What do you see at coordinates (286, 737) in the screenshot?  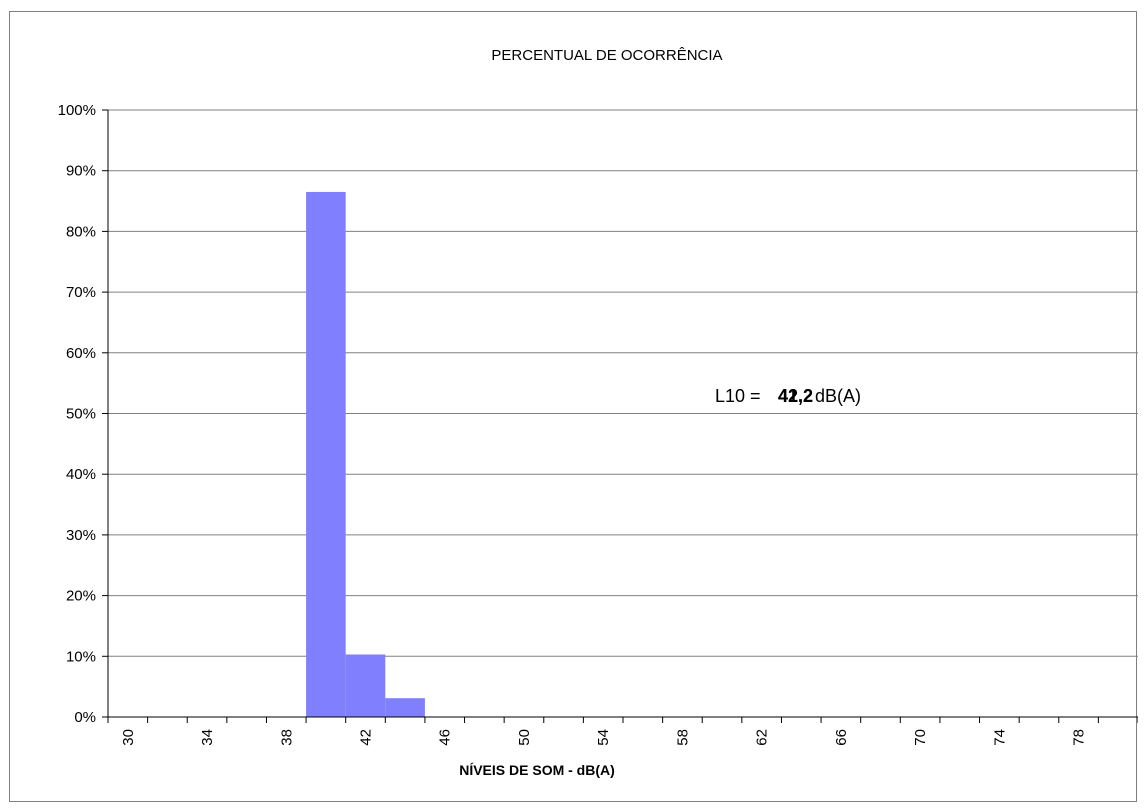 I see `x-tick-label: 38` at bounding box center [286, 737].